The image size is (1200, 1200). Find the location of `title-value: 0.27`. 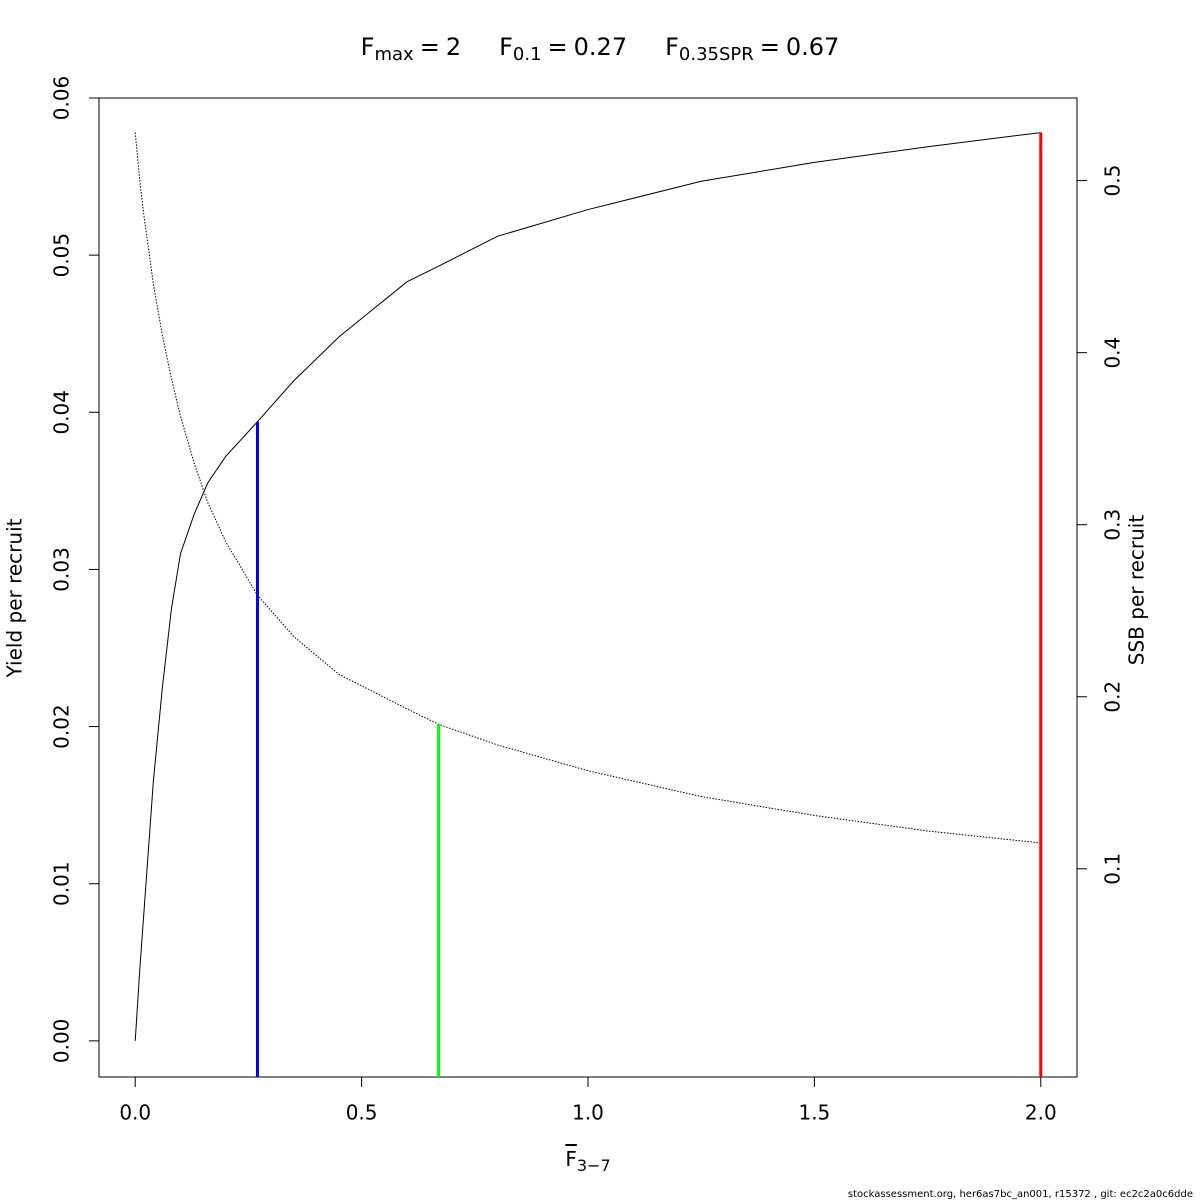

title-value: 0.27 is located at coordinates (600, 47).